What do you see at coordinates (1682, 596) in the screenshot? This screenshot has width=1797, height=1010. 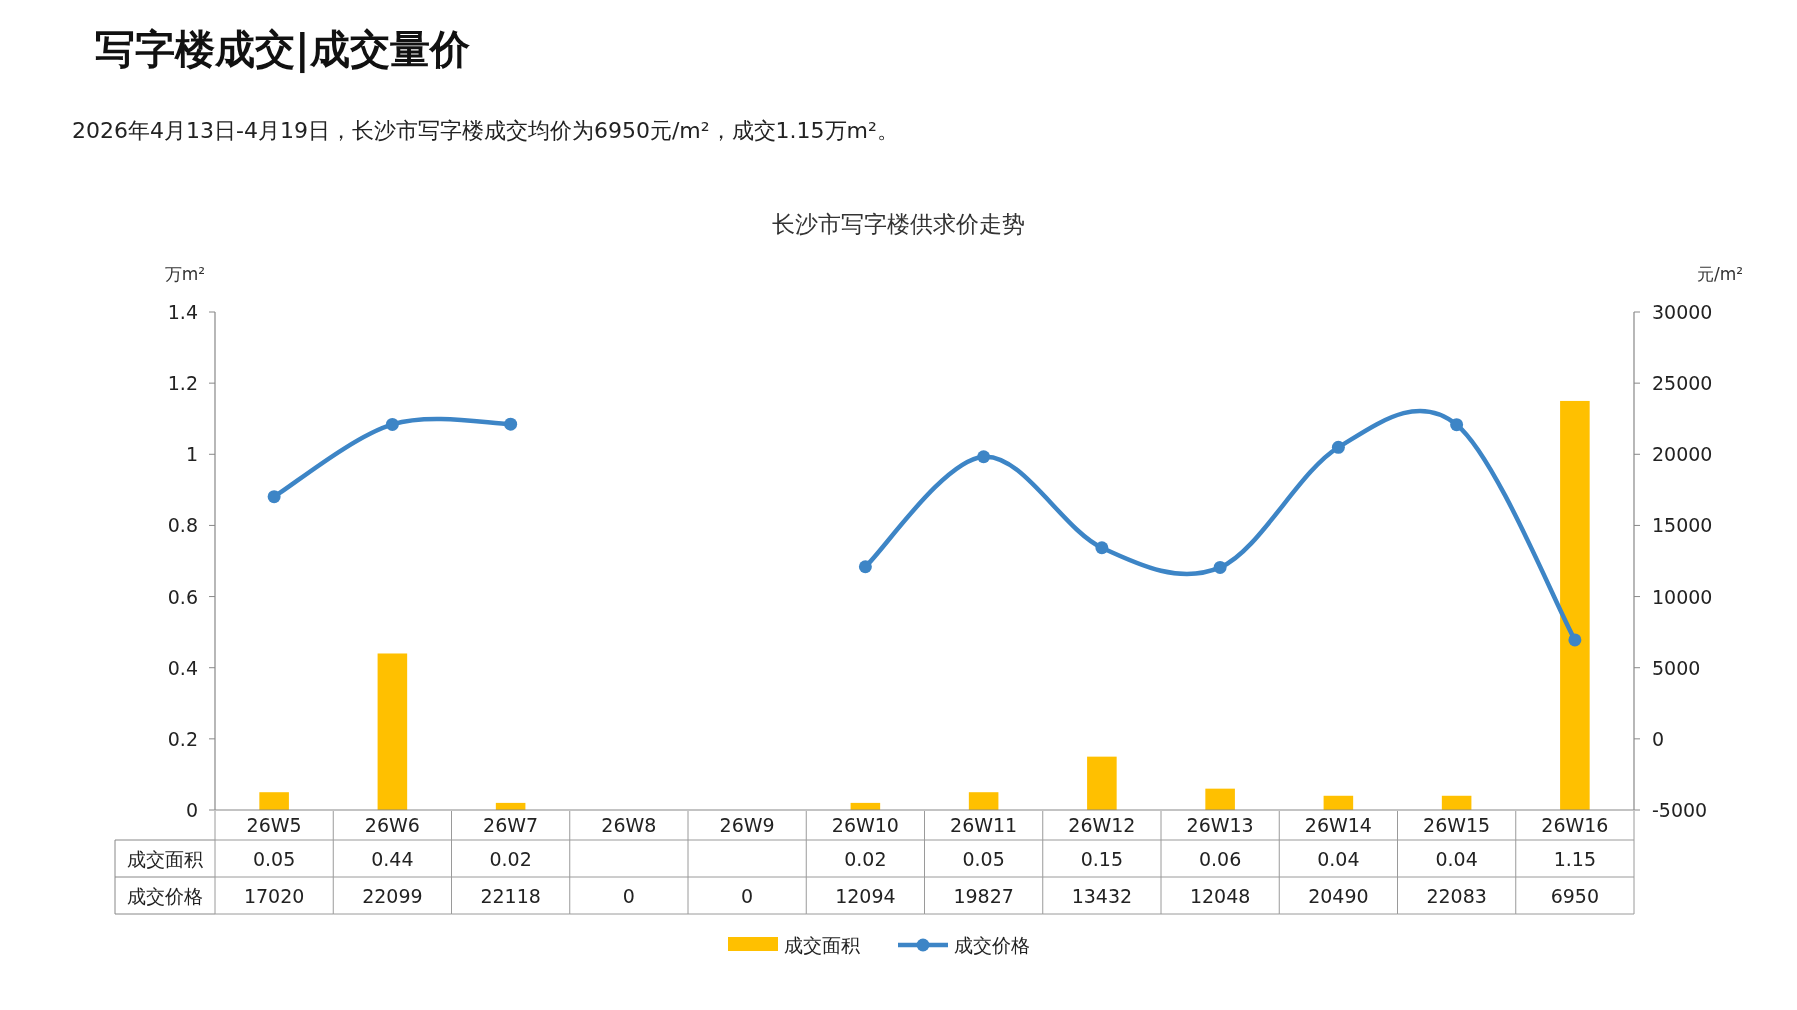 I see `y2-tick-label: 10000` at bounding box center [1682, 596].